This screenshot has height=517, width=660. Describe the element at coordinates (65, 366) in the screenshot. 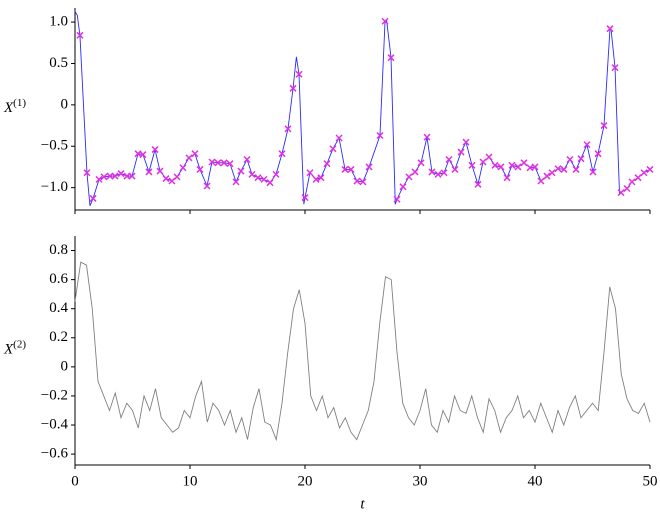

I see `y-tick-label: 0` at that location.